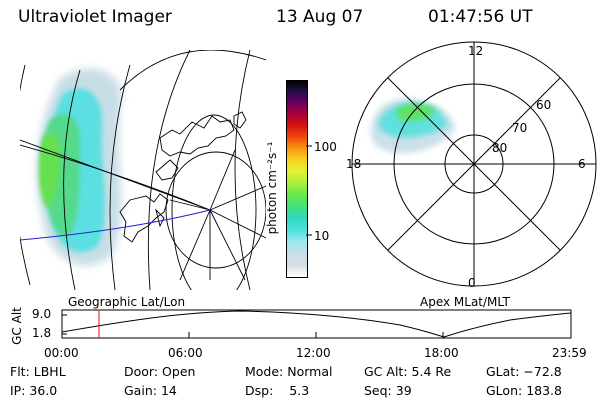 This screenshot has width=600, height=400. What do you see at coordinates (18, 390) in the screenshot?
I see `ip-label: IP:` at bounding box center [18, 390].